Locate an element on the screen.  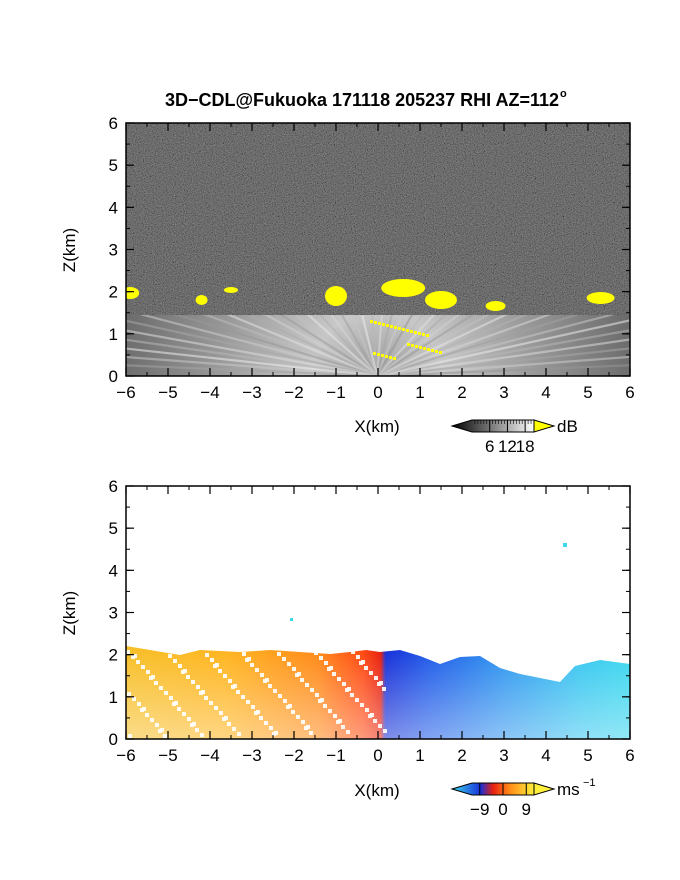
velocity-colorbar-body is located at coordinates (492, 789).